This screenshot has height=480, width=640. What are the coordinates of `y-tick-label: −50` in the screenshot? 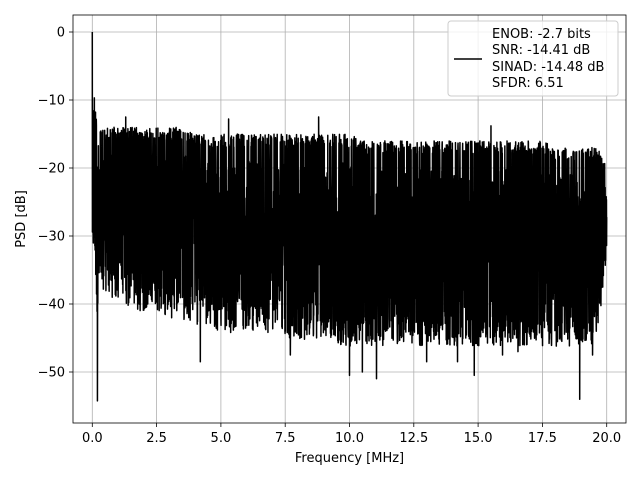 It's located at (51, 373).